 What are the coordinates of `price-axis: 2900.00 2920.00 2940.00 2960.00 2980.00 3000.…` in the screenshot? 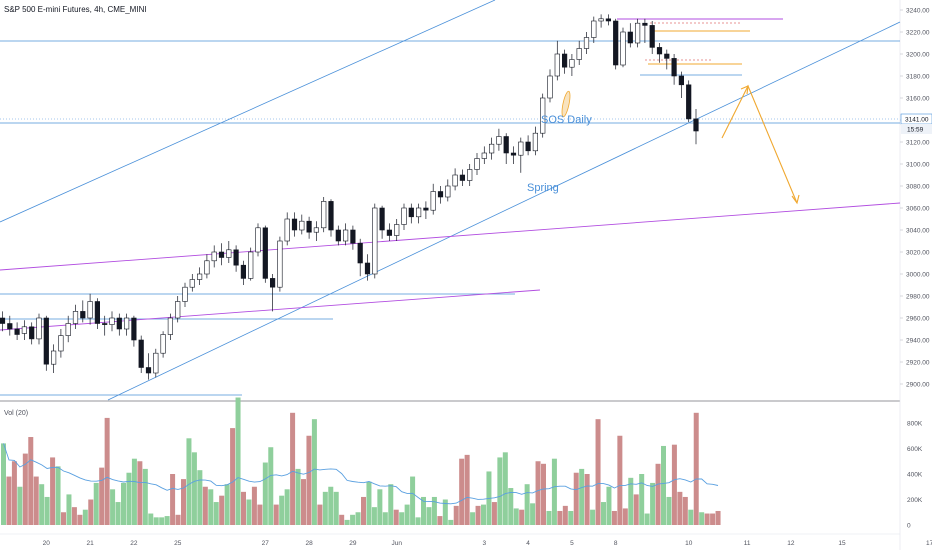 It's located at (915, 197).